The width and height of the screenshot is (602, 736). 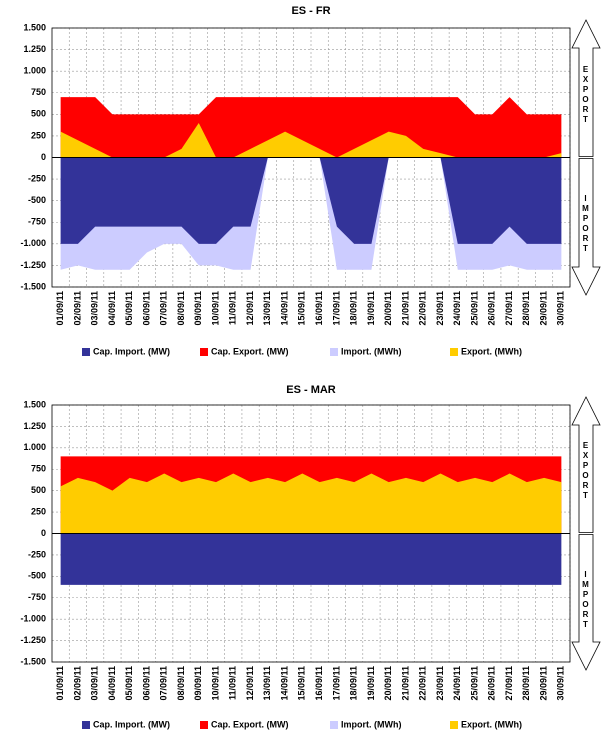 I want to click on y-tick-label: -1.500, so click(x=33, y=661).